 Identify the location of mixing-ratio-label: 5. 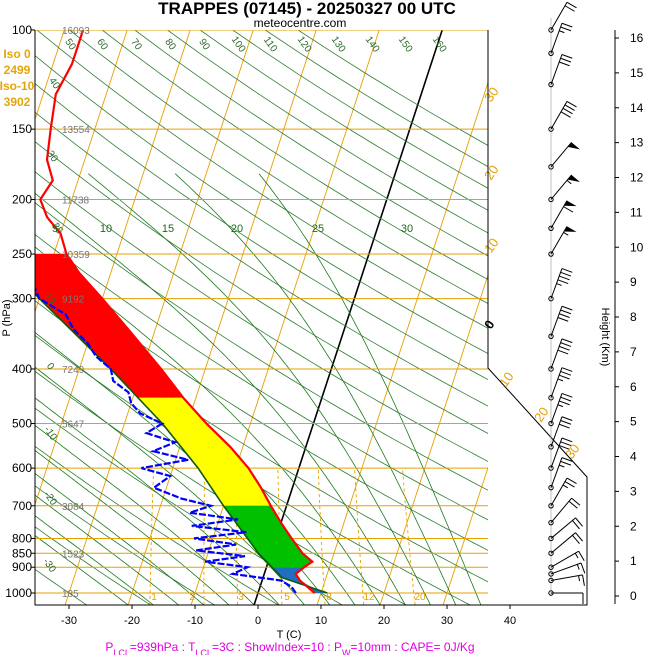
(287, 597).